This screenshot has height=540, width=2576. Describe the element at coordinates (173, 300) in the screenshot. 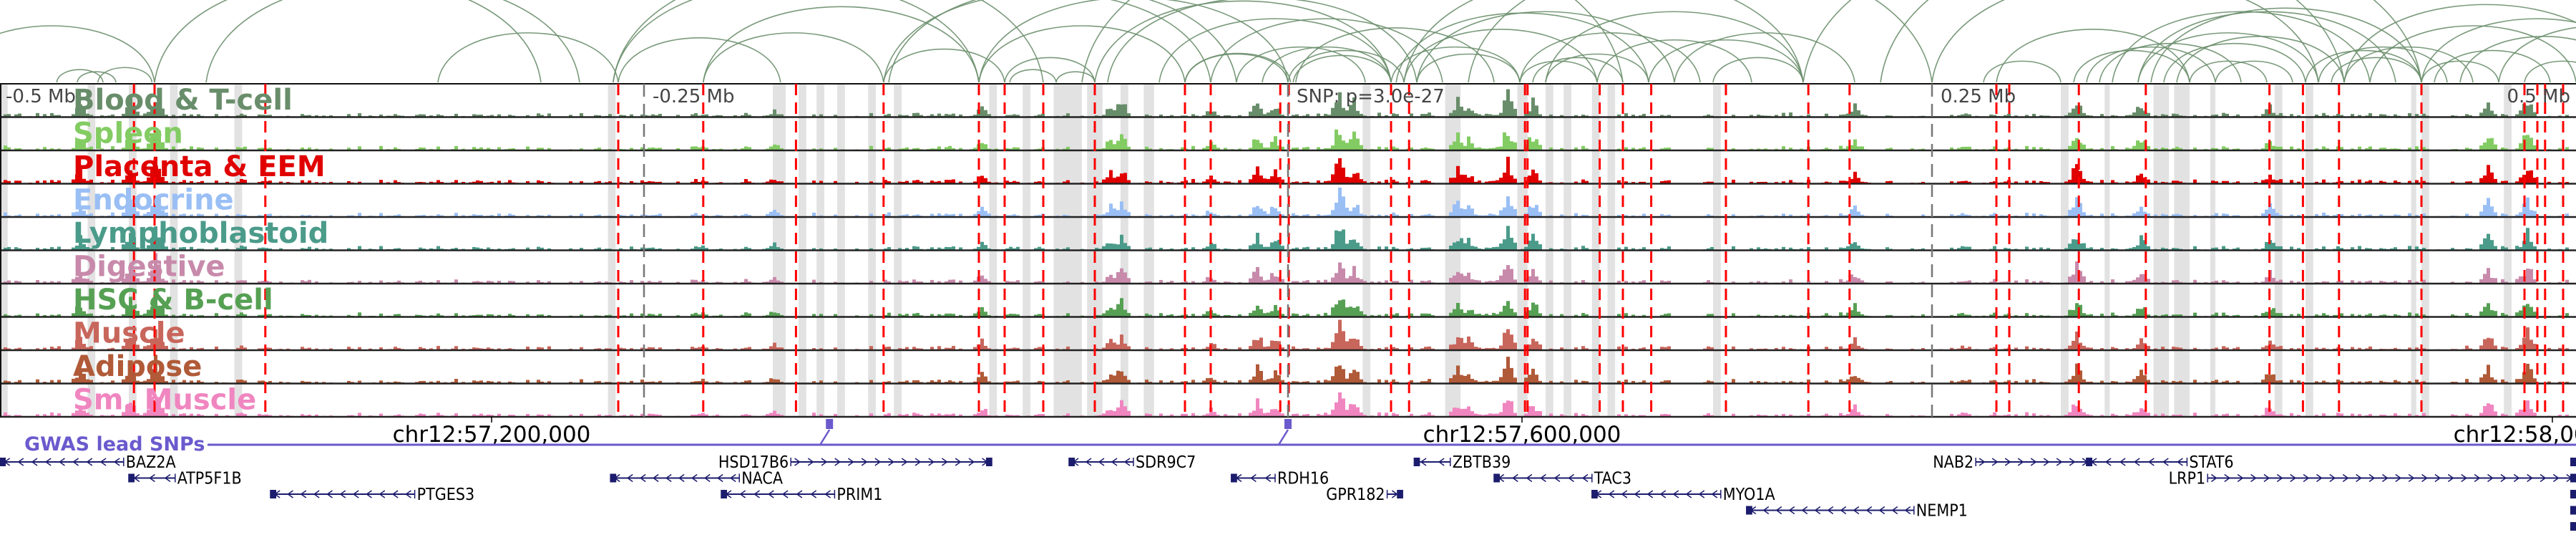

I see `track-label: HSC & B-cell` at that location.